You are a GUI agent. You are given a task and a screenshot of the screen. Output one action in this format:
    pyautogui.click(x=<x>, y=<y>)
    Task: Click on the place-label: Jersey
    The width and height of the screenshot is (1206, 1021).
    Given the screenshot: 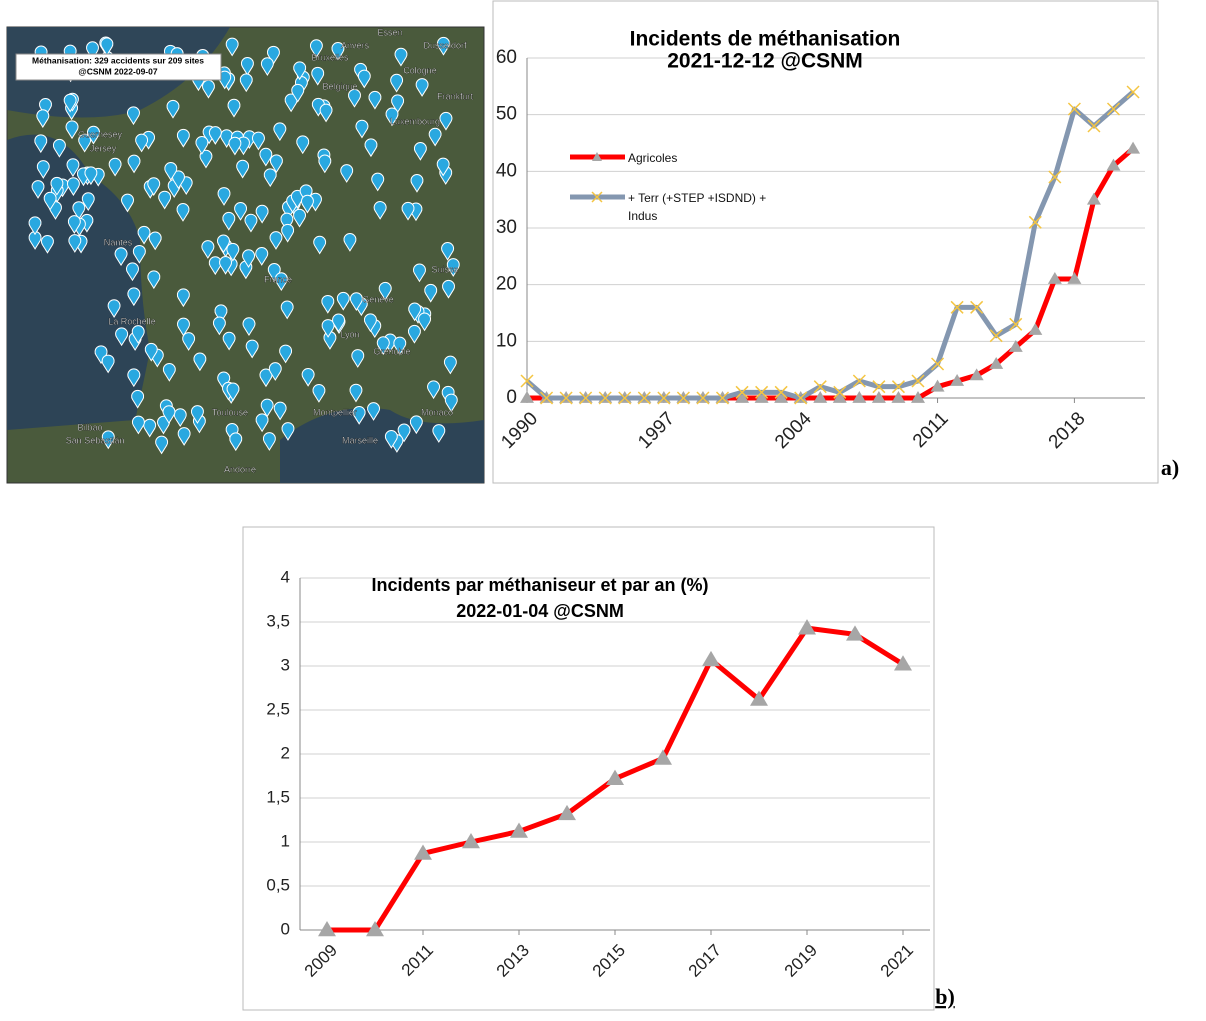 What is the action you would take?
    pyautogui.click(x=103, y=148)
    